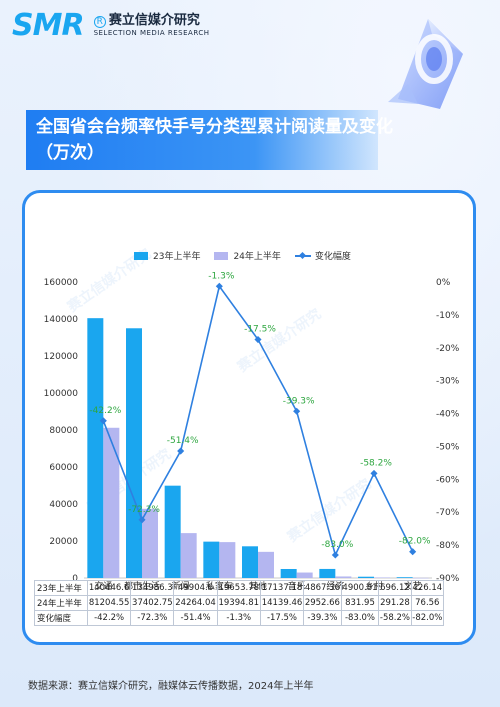 This screenshot has width=500, height=707. Describe the element at coordinates (63, 431) in the screenshot. I see `y-tick-label: 80000` at that location.